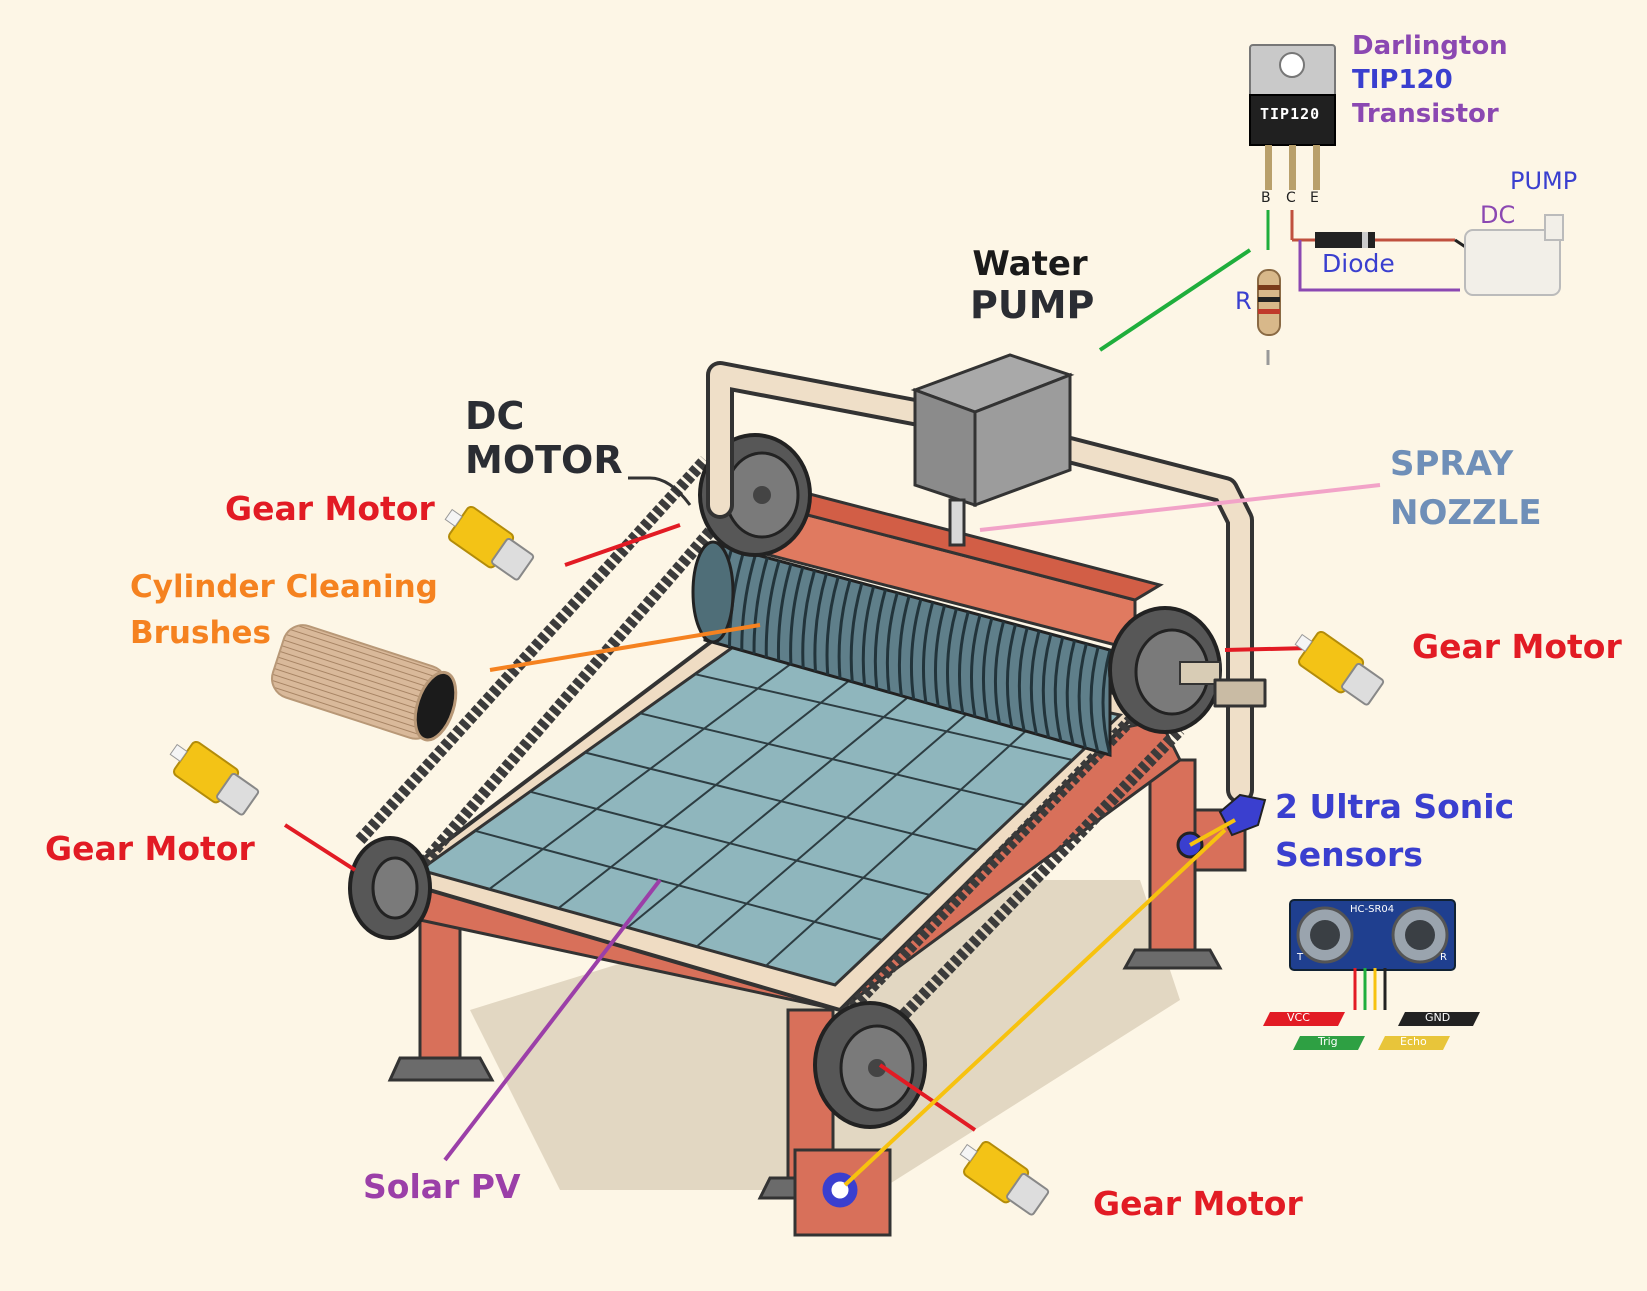 This screenshot has height=1291, width=1647. I want to click on frame-leg-back-left, so click(441, 1000).